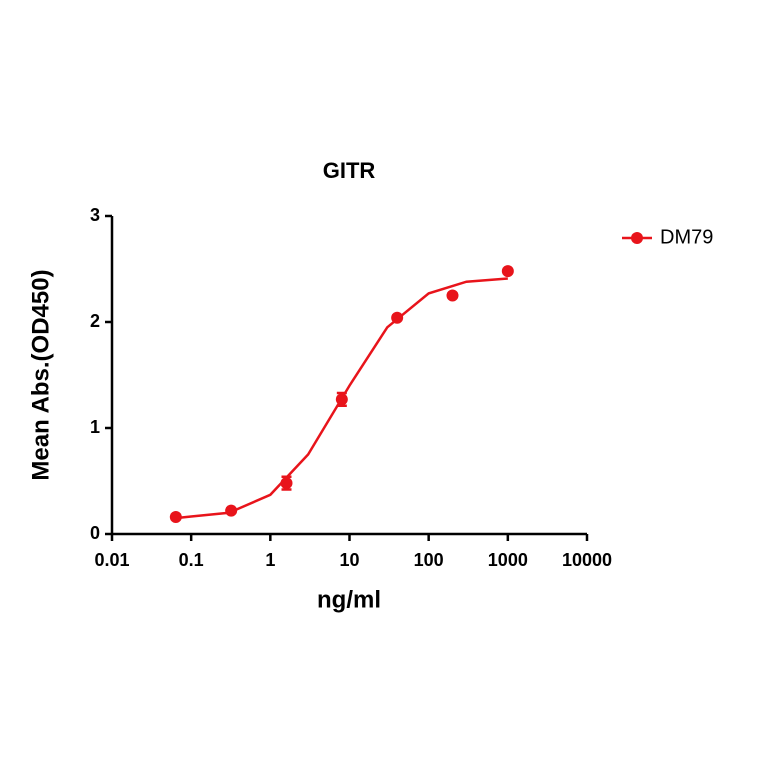  Describe the element at coordinates (429, 560) in the screenshot. I see `x-tick-label: 100` at that location.